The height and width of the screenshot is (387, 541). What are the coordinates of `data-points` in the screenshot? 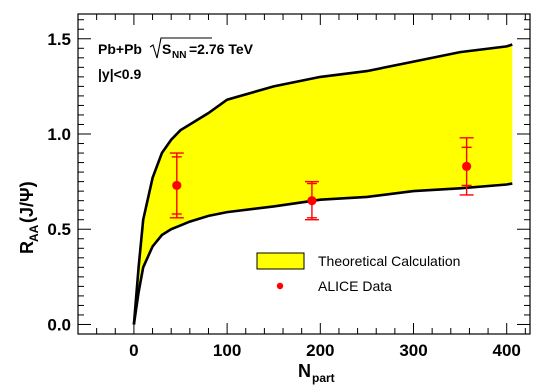 It's located at (321, 179).